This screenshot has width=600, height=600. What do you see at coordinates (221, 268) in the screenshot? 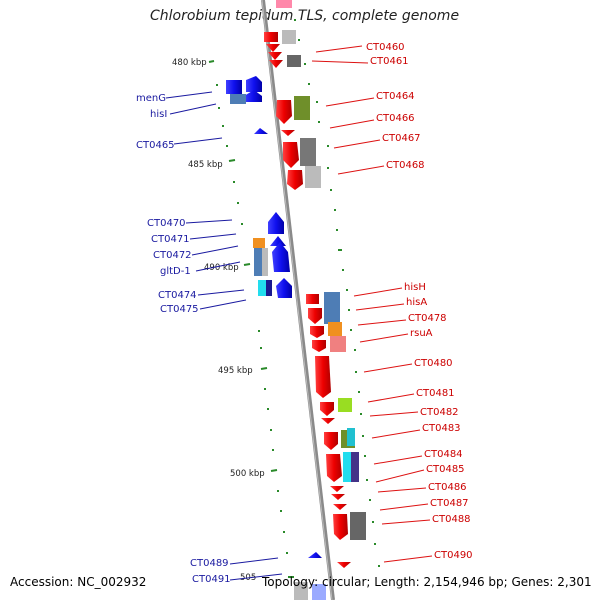
I see `ruler-label-490: 490 kbp` at bounding box center [221, 268].